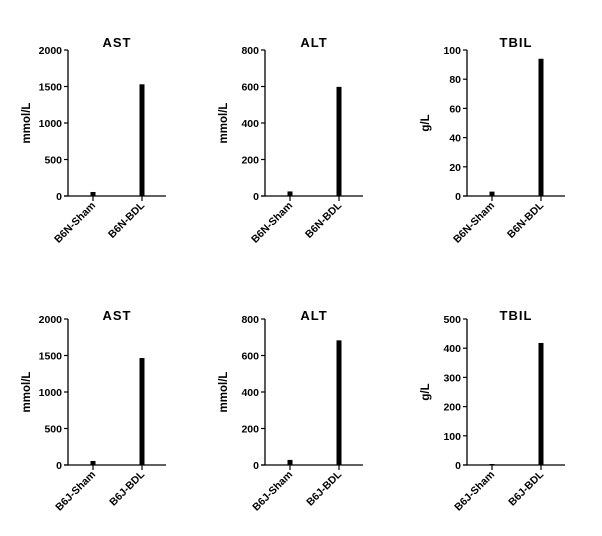  What do you see at coordinates (93, 140) in the screenshot?
I see `chart-panel-1: AST 0 500 1000 1500 2000 mmol/L B6N-Sham B6N-BDL` at bounding box center [93, 140].